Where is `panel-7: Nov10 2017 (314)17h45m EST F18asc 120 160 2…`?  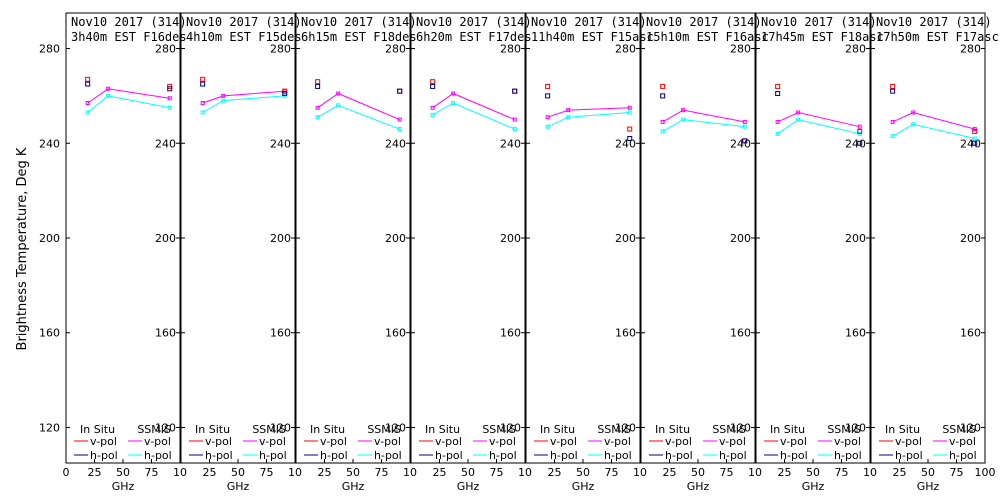
panel-7: Nov10 2017 (314)17h45m EST F18asc 120 160 2… is located at coordinates (819, 252).